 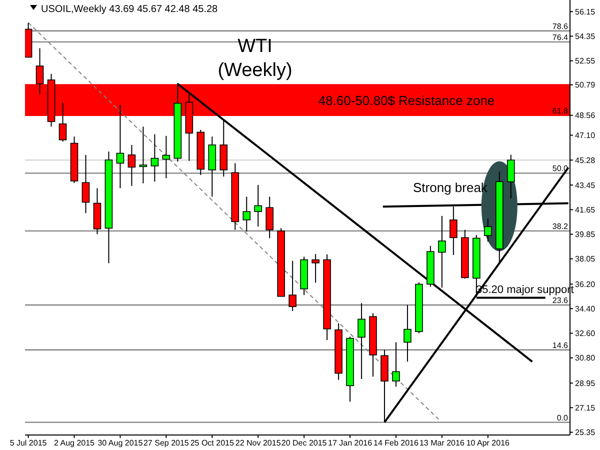 I want to click on y-tick-label: 41.65, so click(x=585, y=209).